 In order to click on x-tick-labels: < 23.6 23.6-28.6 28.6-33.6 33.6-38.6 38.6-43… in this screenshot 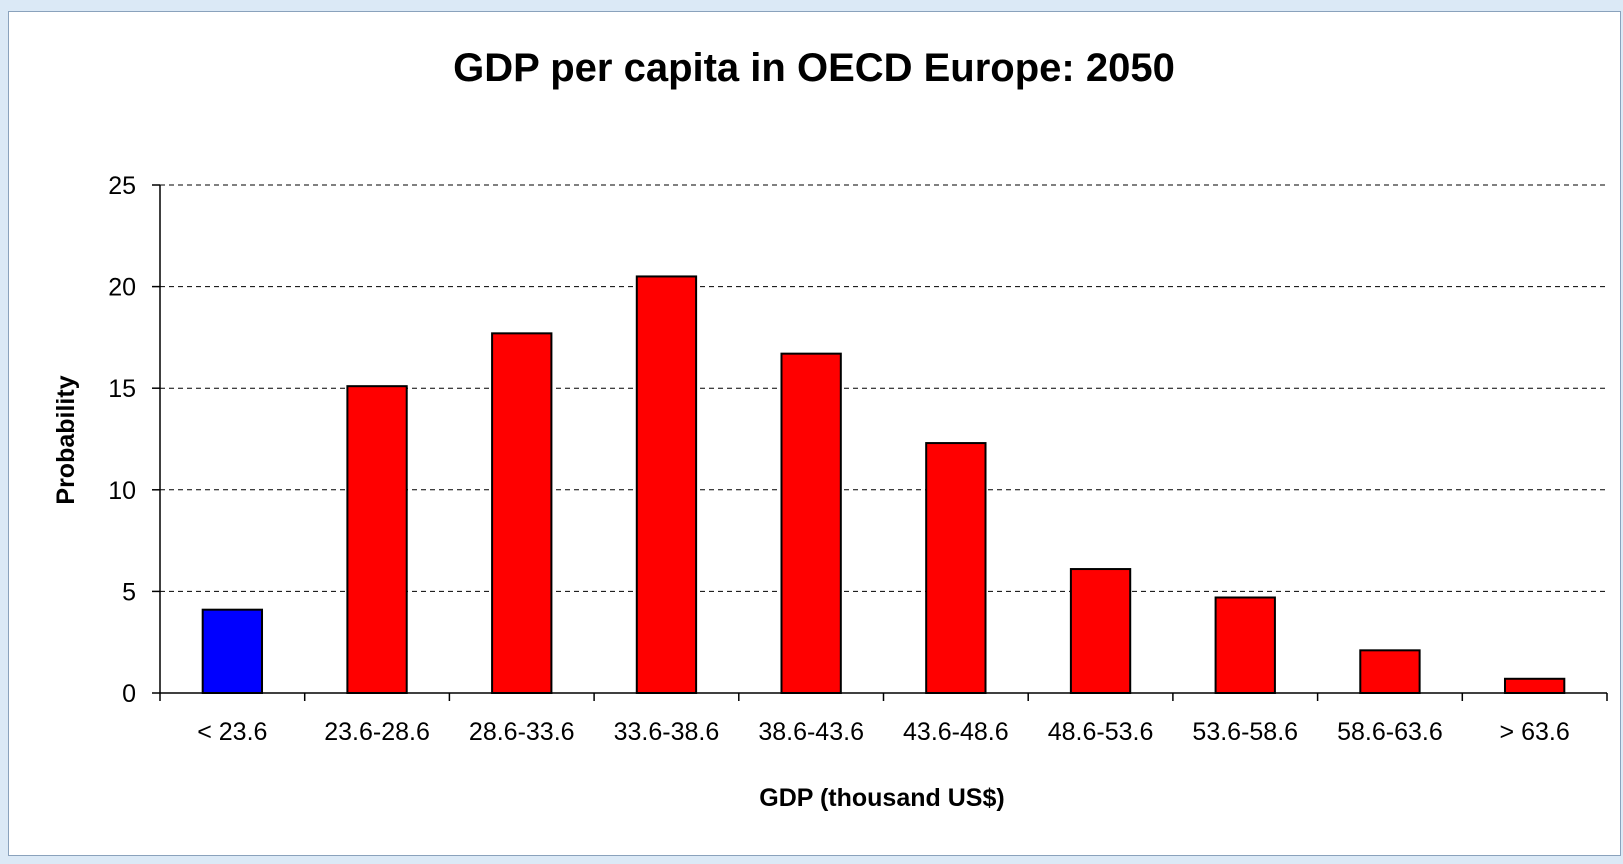, I will do `click(883, 732)`.